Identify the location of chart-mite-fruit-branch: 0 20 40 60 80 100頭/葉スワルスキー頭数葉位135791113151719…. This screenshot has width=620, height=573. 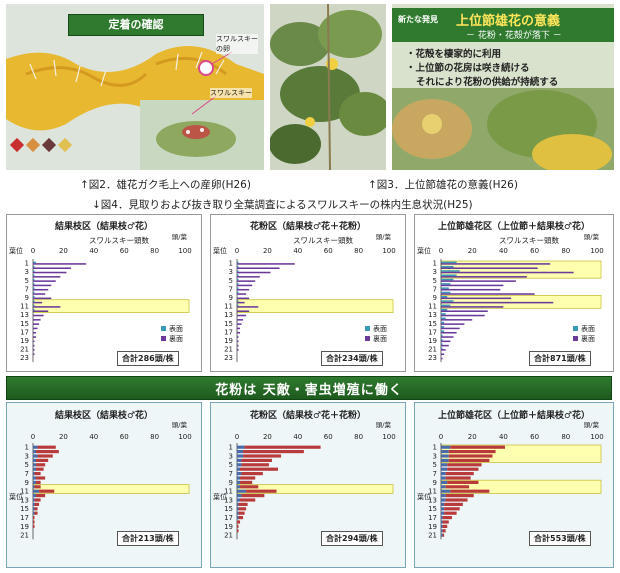
(100, 297).